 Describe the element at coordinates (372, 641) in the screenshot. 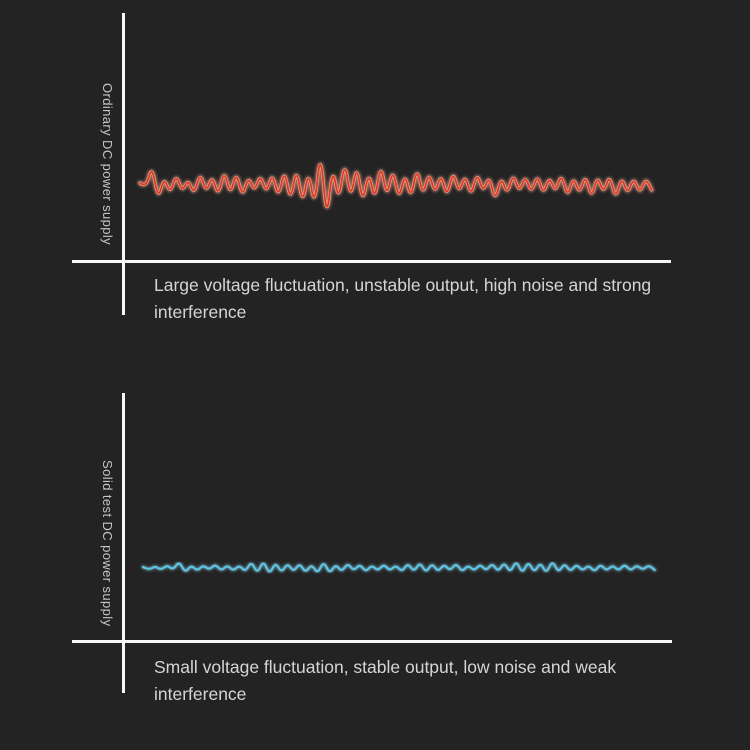

I see `x-axis-line-solid-test` at that location.